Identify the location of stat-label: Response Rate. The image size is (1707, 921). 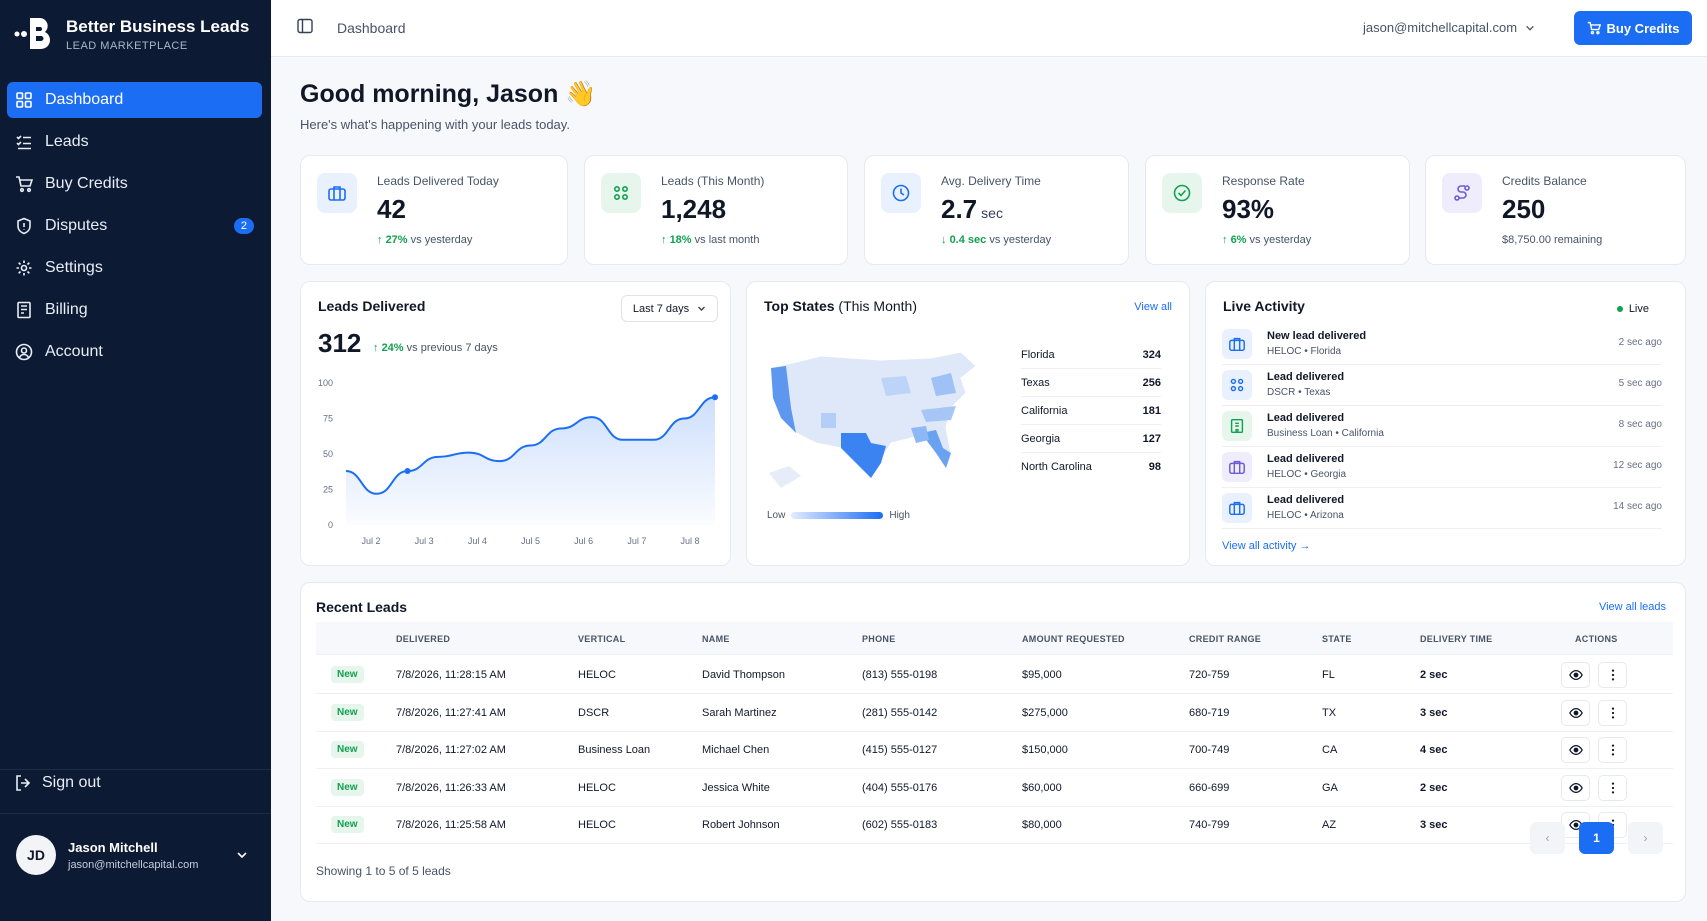
(1263, 181).